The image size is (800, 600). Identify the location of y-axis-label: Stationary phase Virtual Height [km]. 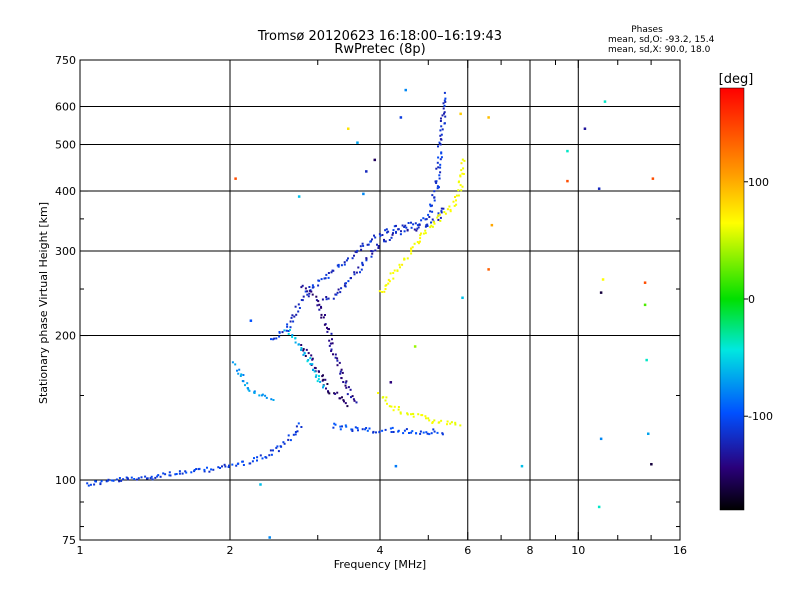
(43, 303).